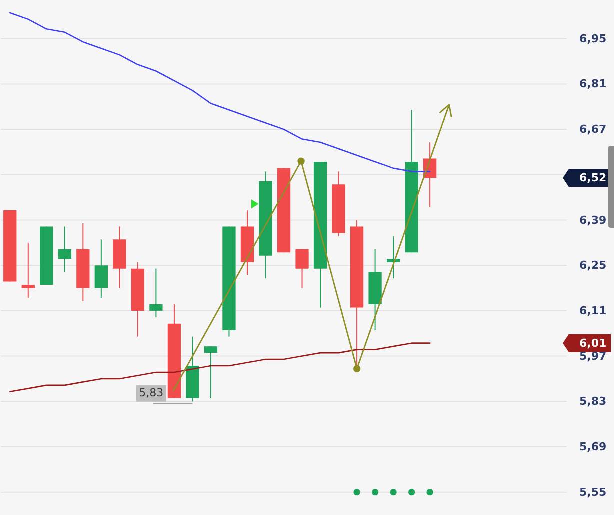  I want to click on y-tick-label: 5,69, so click(593, 447).